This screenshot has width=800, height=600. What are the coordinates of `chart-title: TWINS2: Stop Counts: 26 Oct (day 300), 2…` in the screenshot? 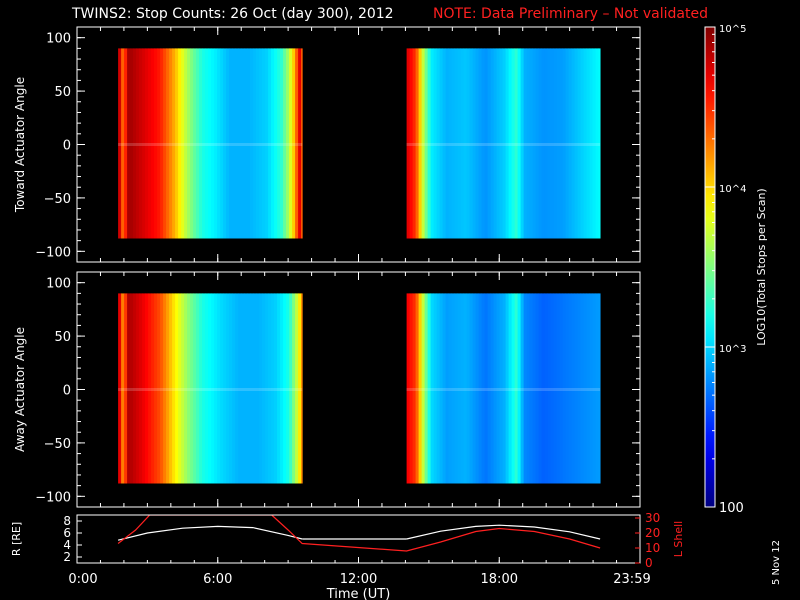 It's located at (233, 14).